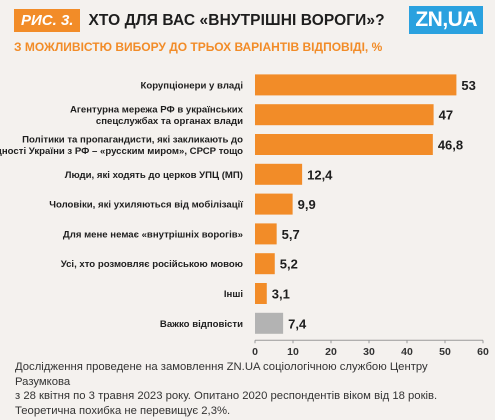  I want to click on value-label: 46,8, so click(450, 145).